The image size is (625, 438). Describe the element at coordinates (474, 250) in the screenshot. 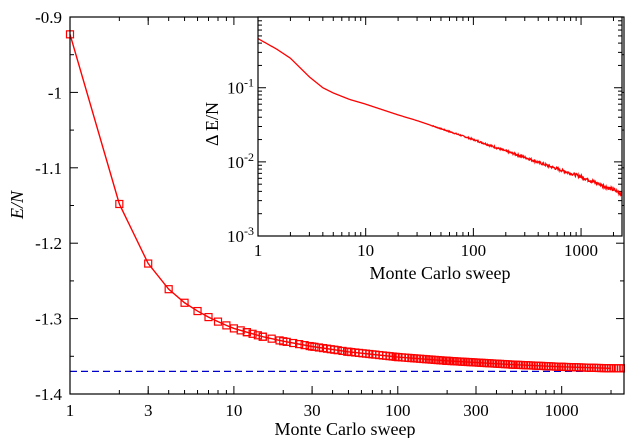

I see `inset-x-tick-label: 100` at that location.